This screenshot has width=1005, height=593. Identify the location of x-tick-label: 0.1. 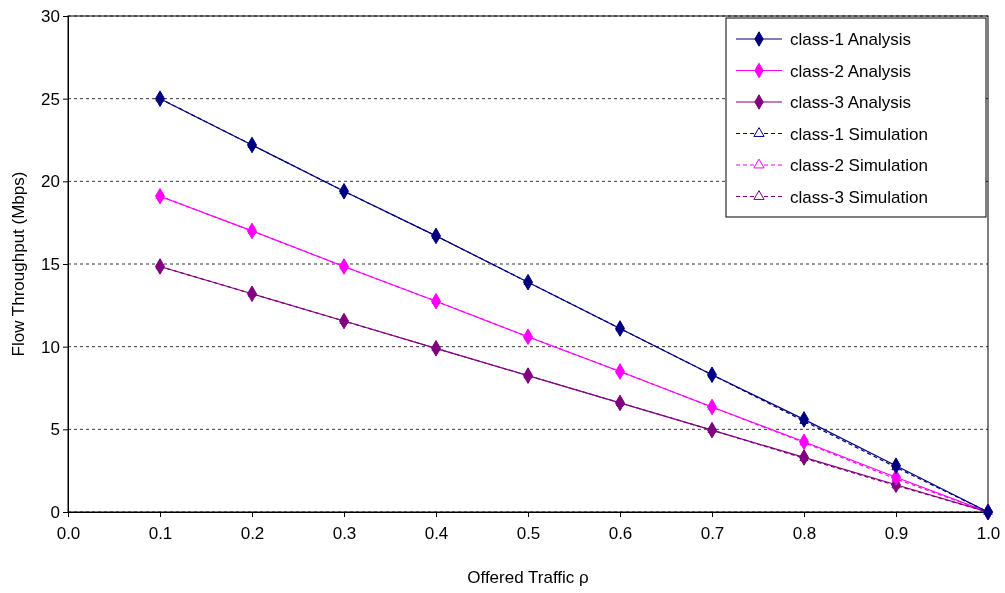
(160, 533).